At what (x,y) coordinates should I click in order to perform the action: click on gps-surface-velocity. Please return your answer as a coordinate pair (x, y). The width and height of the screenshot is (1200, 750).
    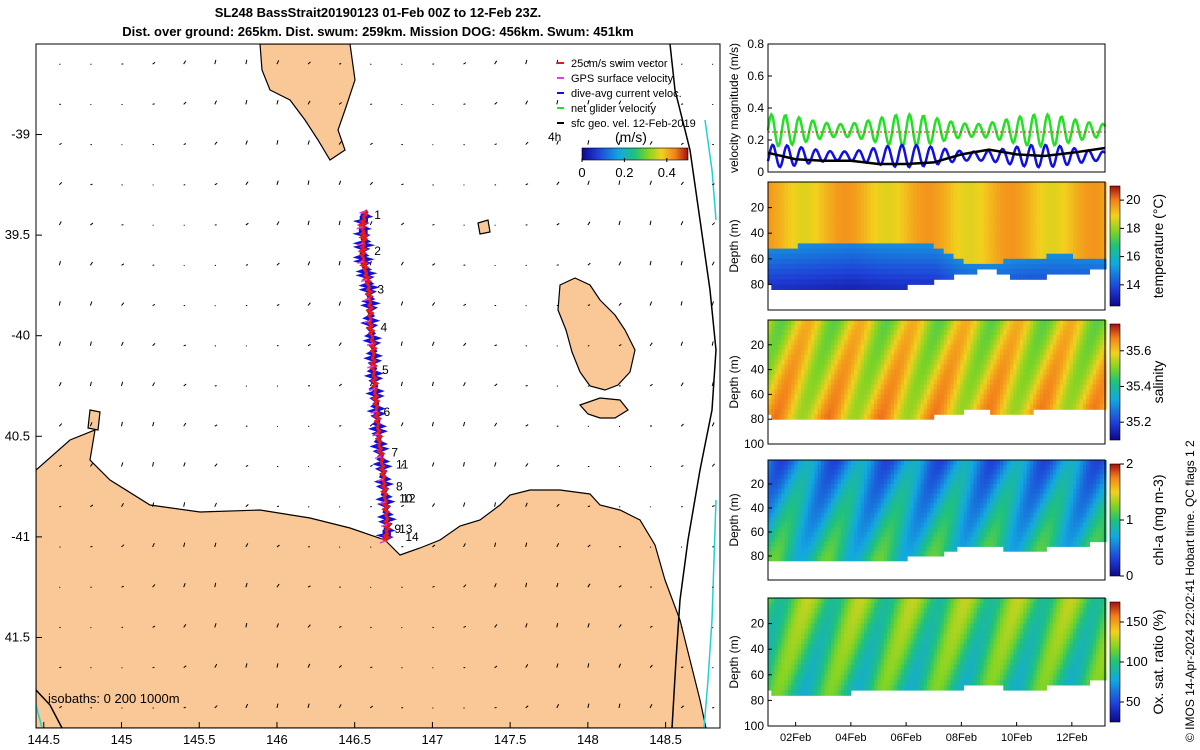
    Looking at the image, I should click on (362, 212).